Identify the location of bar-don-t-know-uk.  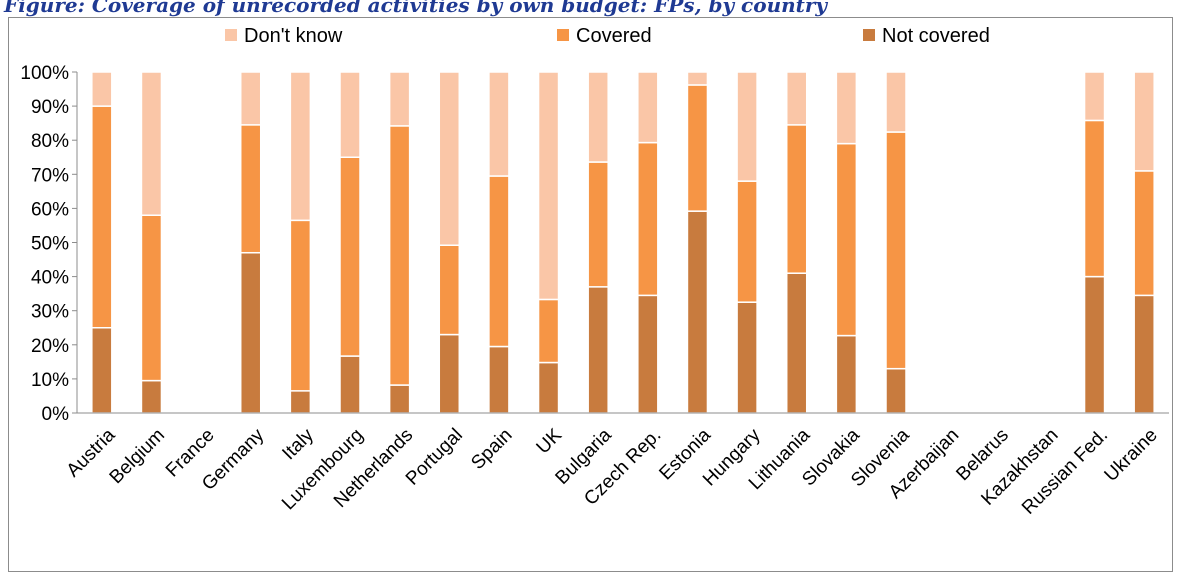
(548, 186).